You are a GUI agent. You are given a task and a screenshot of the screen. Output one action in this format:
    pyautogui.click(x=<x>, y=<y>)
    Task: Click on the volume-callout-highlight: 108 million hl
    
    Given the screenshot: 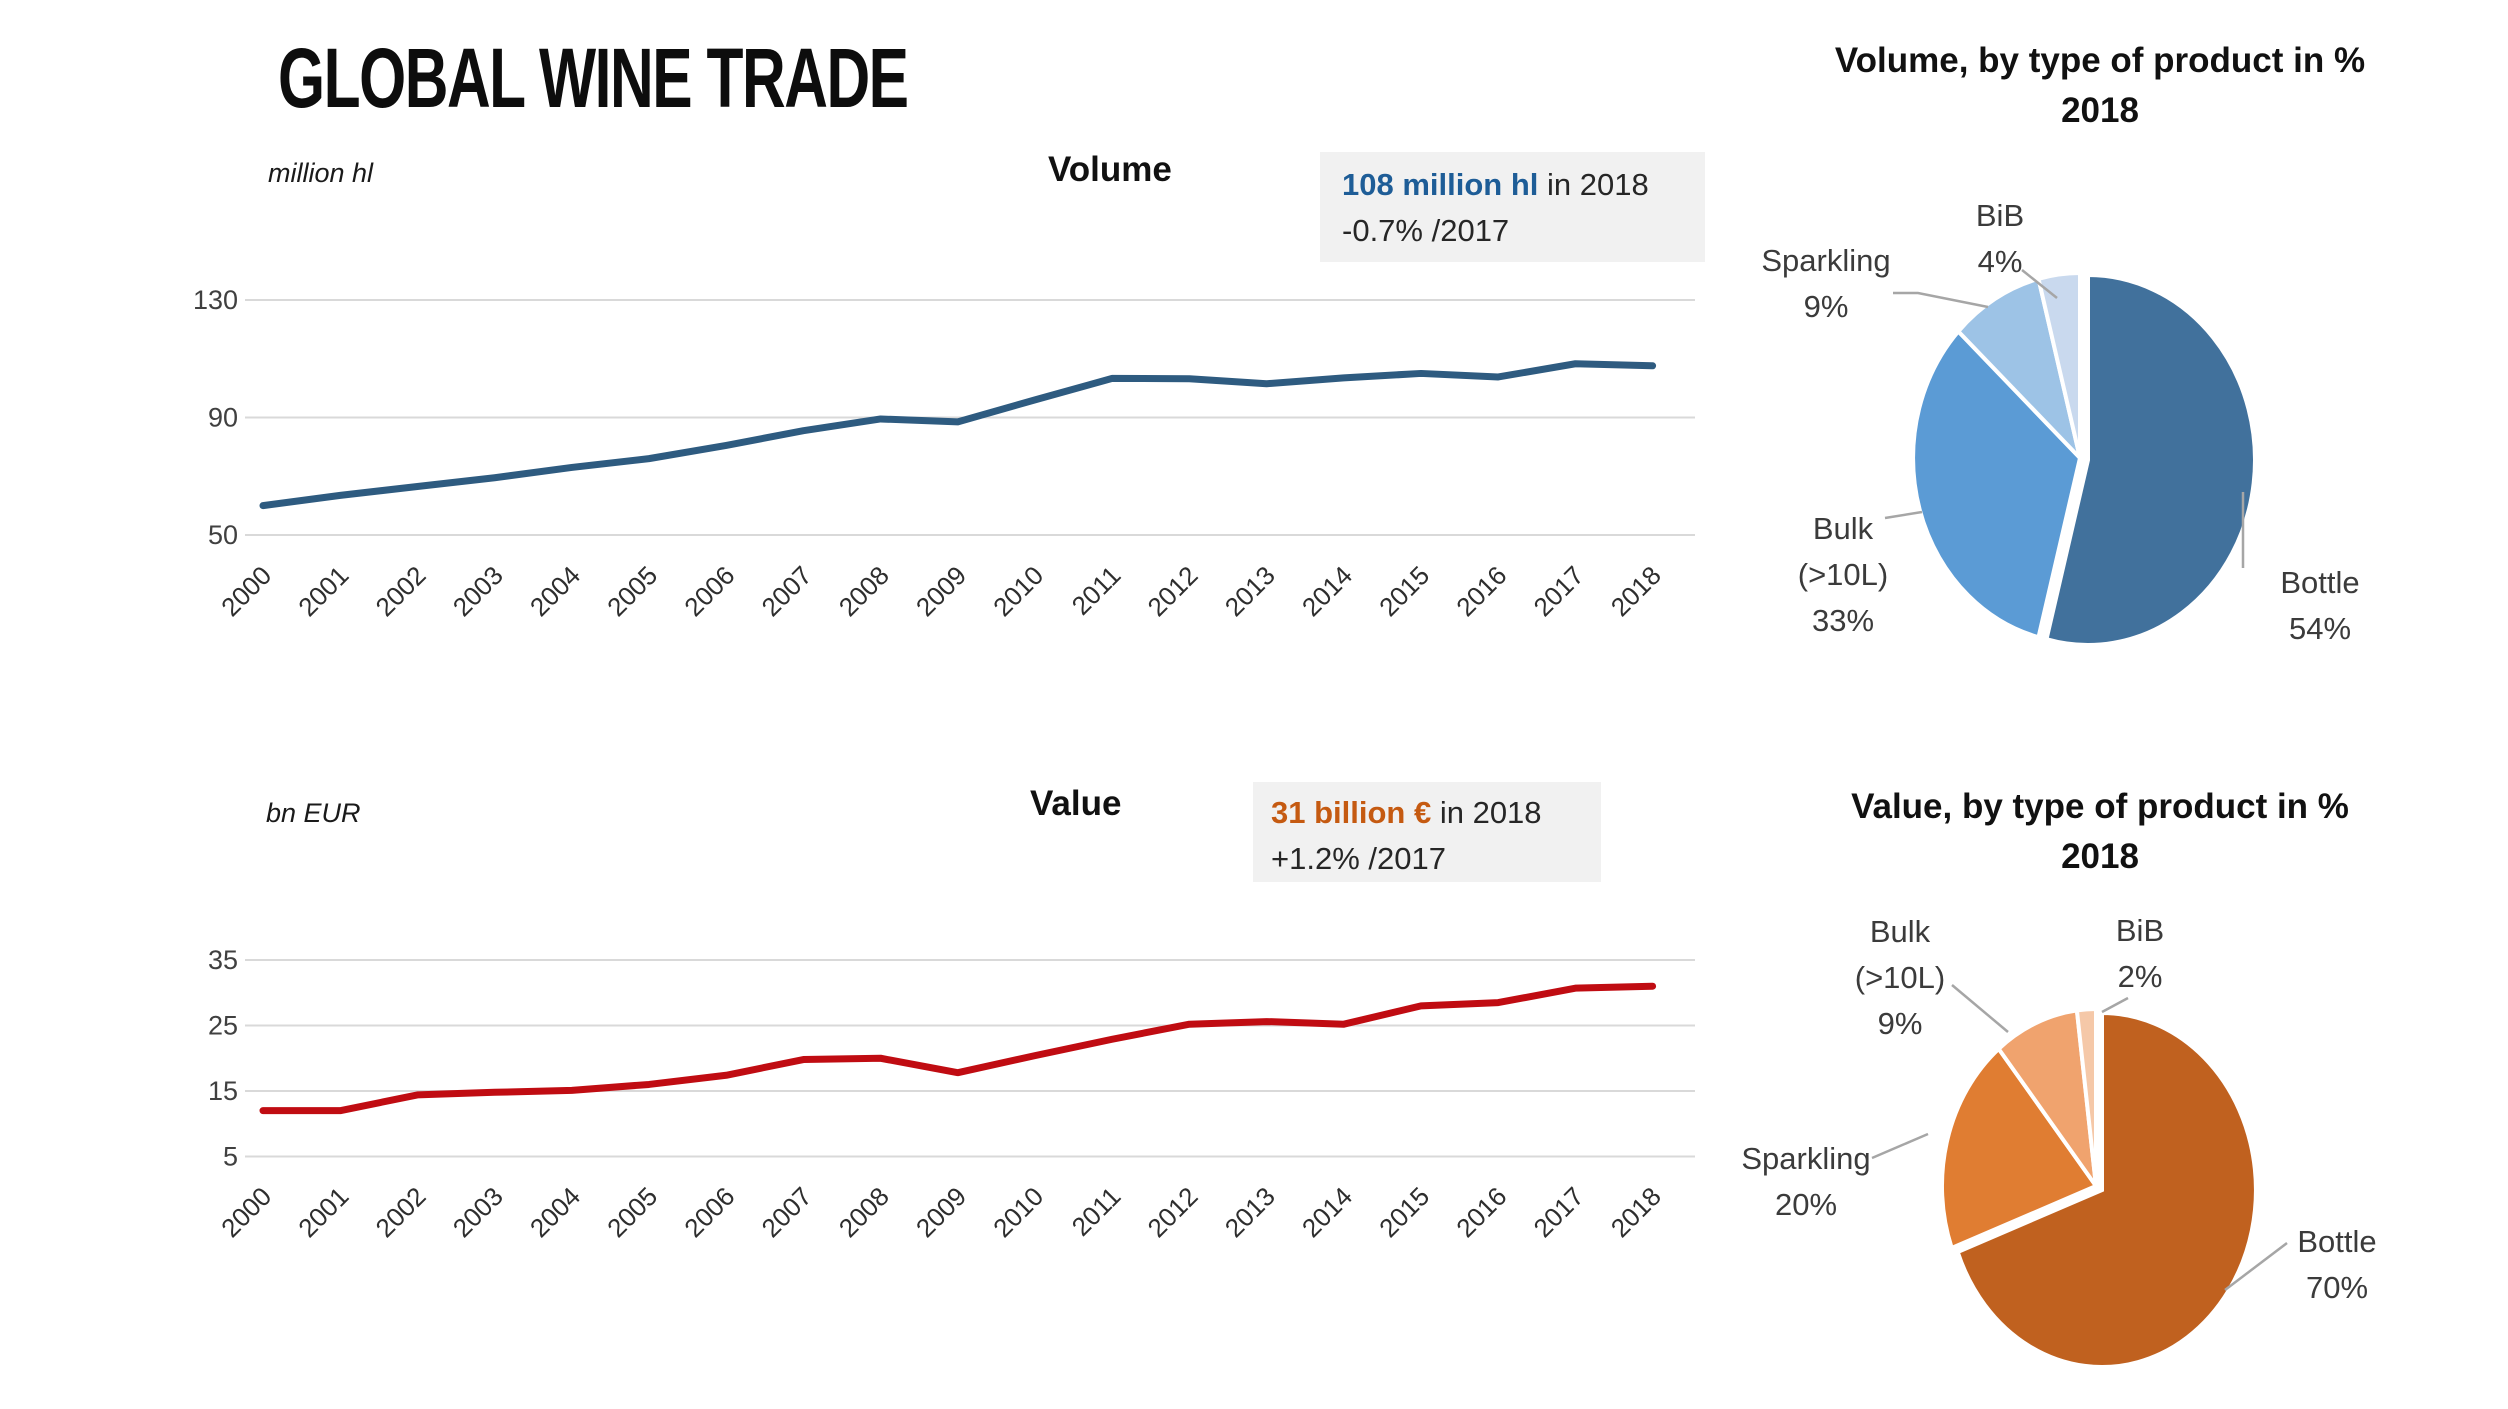 What is the action you would take?
    pyautogui.click(x=1440, y=184)
    